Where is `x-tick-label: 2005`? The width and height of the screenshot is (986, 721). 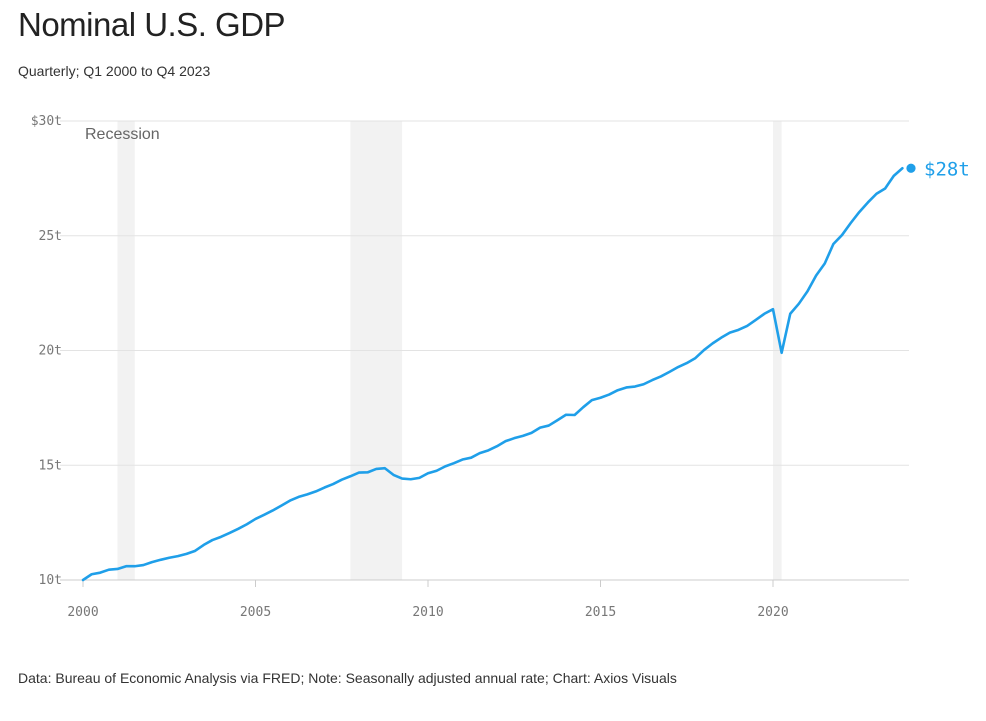
x-tick-label: 2005 is located at coordinates (255, 612).